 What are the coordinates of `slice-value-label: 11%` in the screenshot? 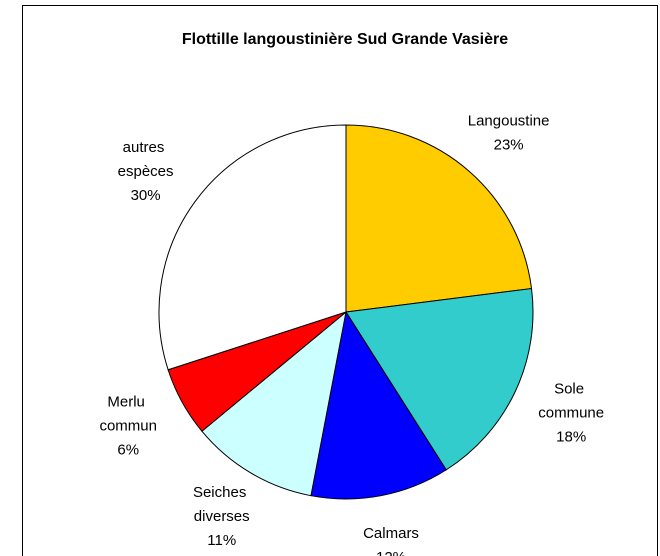 It's located at (221, 540).